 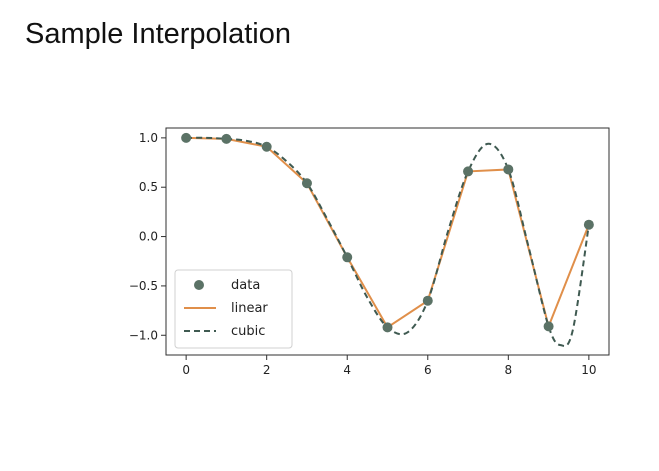 What do you see at coordinates (143, 286) in the screenshot?
I see `y-tick-label: −0.5` at bounding box center [143, 286].